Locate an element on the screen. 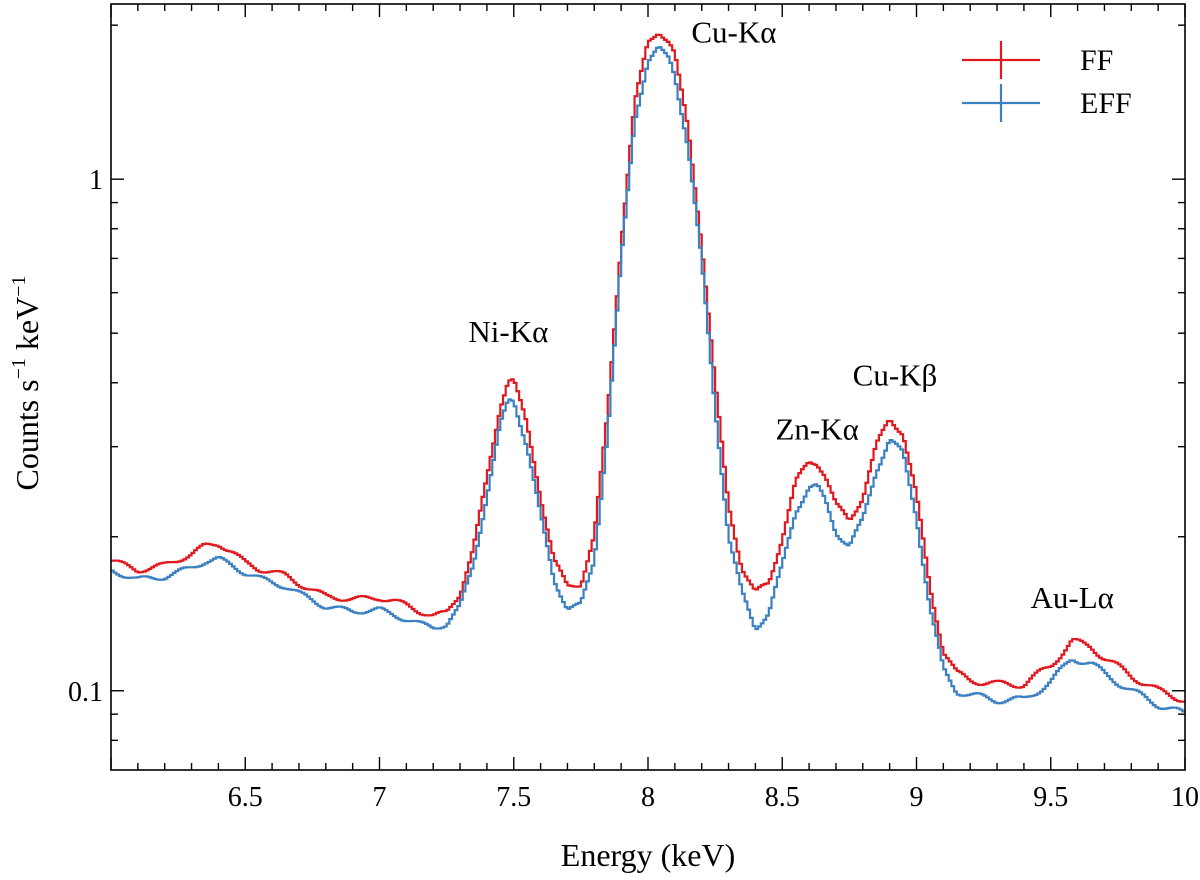 This screenshot has width=1200, height=880. y-axis-label-exp2: −1 is located at coordinates (19, 285).